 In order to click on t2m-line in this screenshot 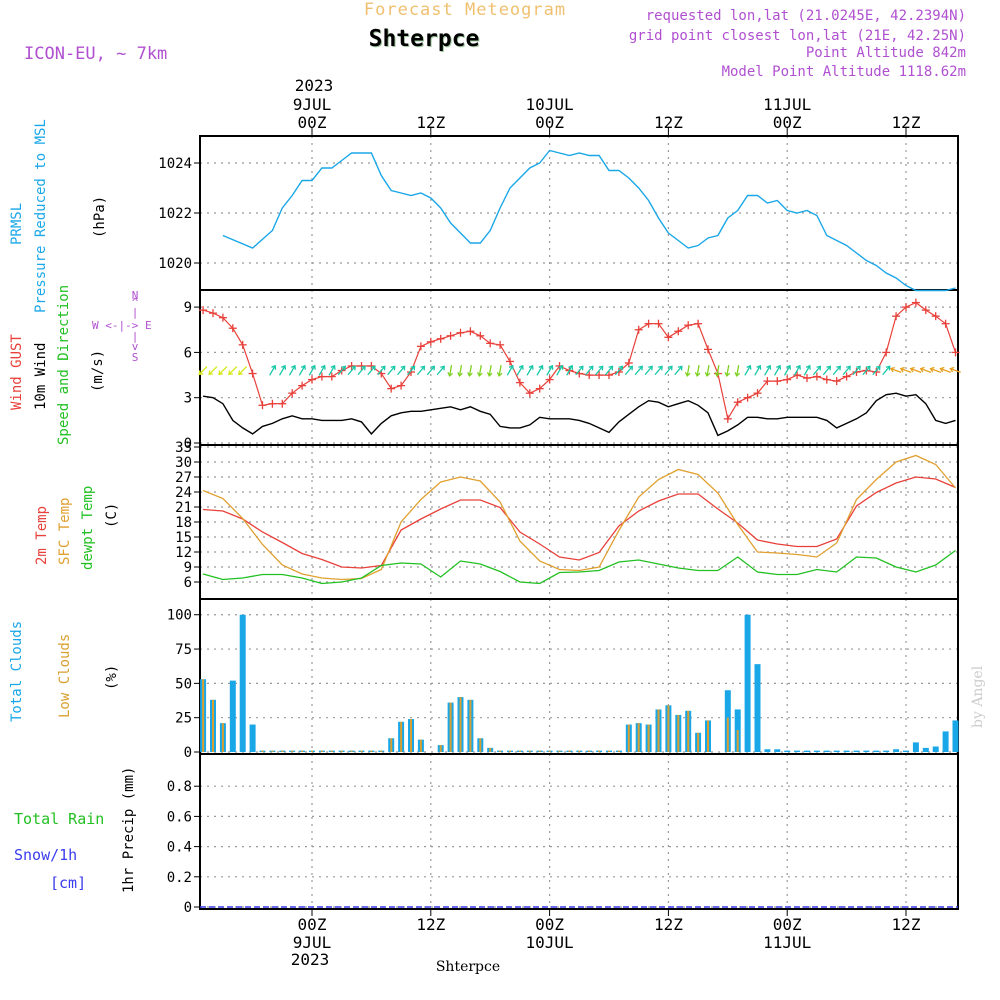, I will do `click(579, 522)`.